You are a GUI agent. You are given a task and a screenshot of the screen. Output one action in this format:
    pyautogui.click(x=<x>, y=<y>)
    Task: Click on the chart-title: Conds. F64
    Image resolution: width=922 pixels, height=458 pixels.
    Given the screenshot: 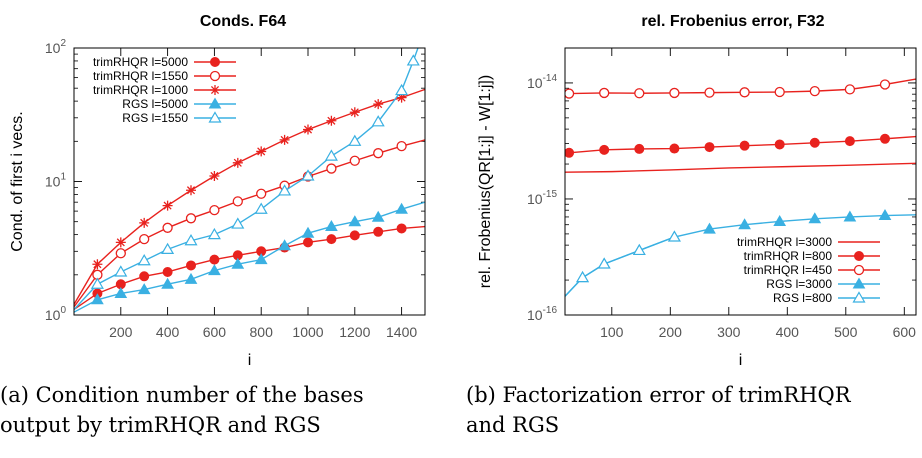 What is the action you would take?
    pyautogui.click(x=243, y=21)
    